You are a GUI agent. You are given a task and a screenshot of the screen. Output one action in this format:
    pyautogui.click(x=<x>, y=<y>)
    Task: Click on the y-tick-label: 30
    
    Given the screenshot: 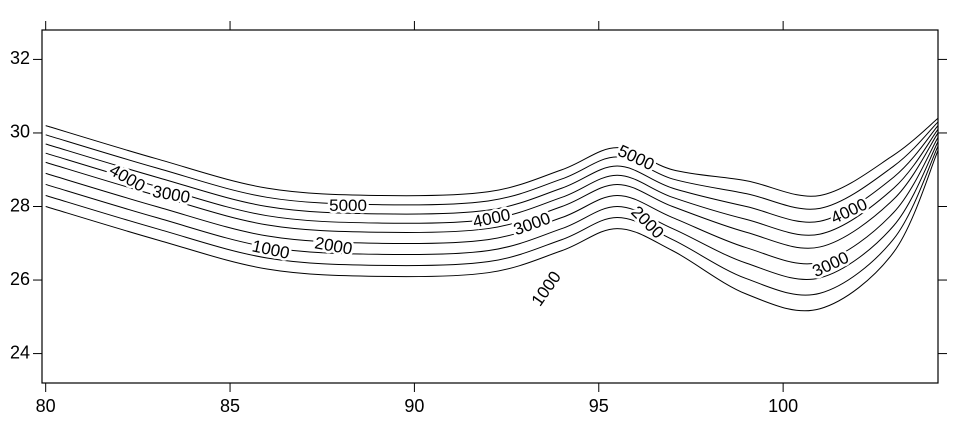 What is the action you would take?
    pyautogui.click(x=20, y=132)
    